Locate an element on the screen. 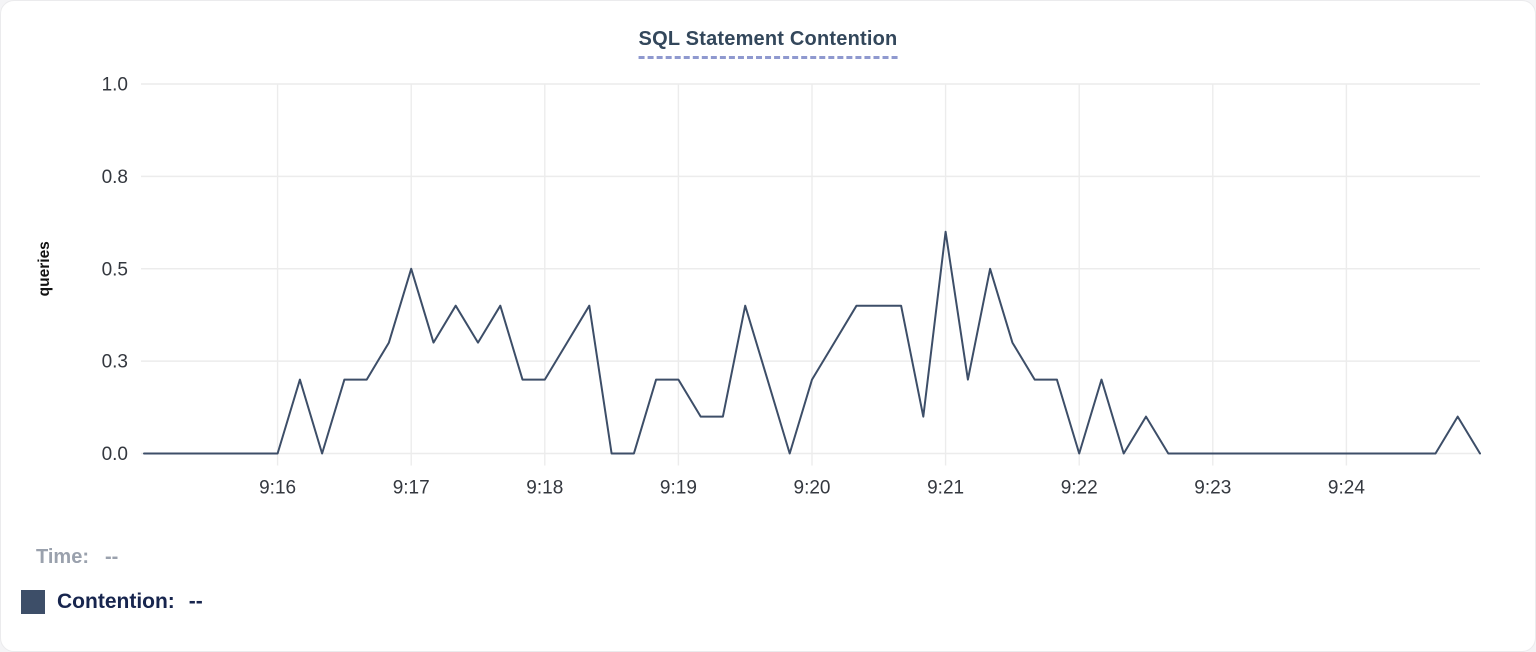  time-readout: Time: -- is located at coordinates (77, 557).